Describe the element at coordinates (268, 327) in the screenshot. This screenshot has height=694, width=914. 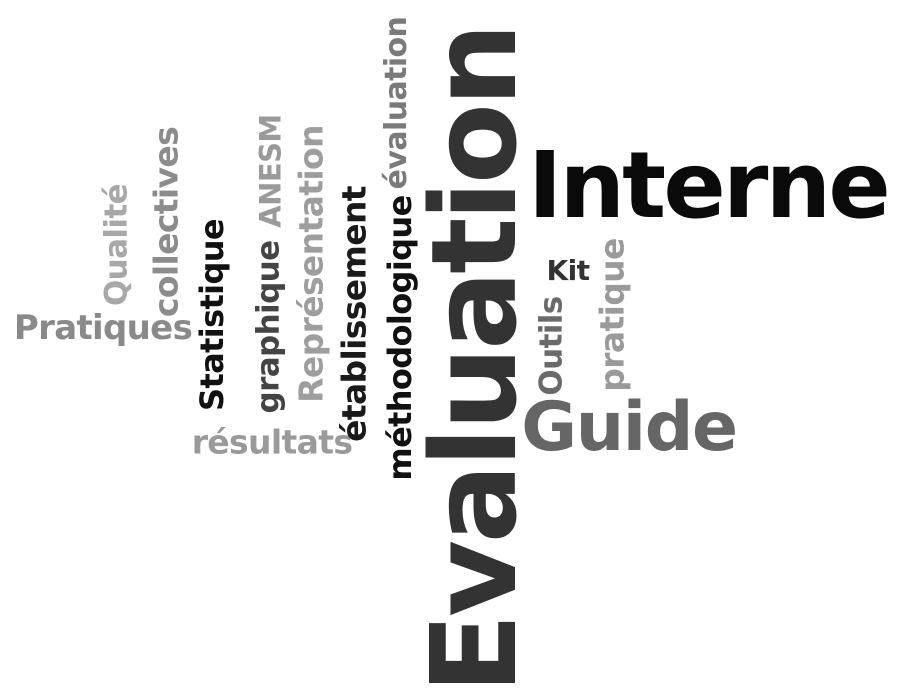
I see `word-graphique: graphique` at that location.